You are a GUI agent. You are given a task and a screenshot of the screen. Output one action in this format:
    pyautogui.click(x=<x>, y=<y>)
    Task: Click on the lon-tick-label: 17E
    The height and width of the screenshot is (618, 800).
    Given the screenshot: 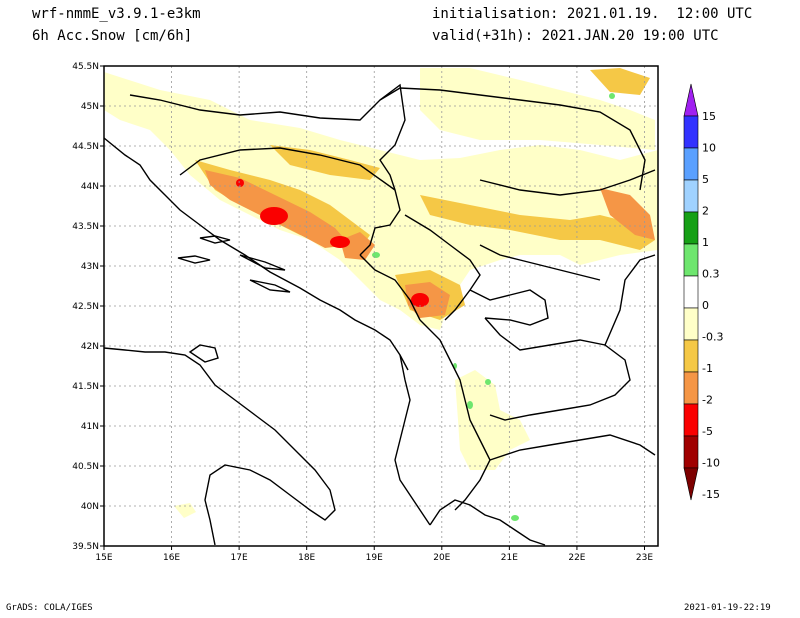 What is the action you would take?
    pyautogui.click(x=239, y=558)
    